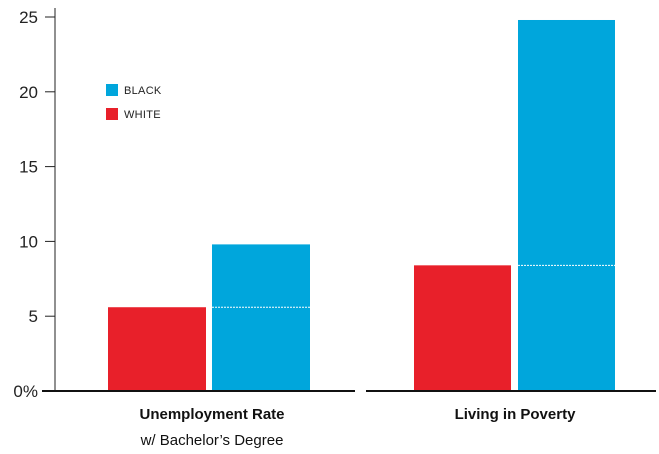  What do you see at coordinates (516, 414) in the screenshot?
I see `category-title: Living in Poverty` at bounding box center [516, 414].